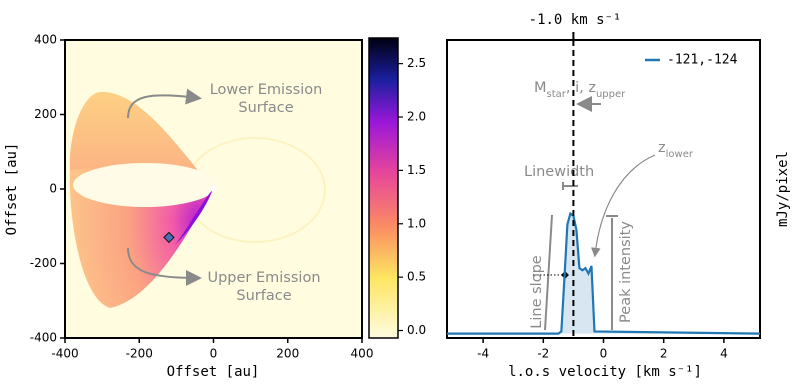  I want to click on y-axis-label: mJy/pixel, so click(783, 189).